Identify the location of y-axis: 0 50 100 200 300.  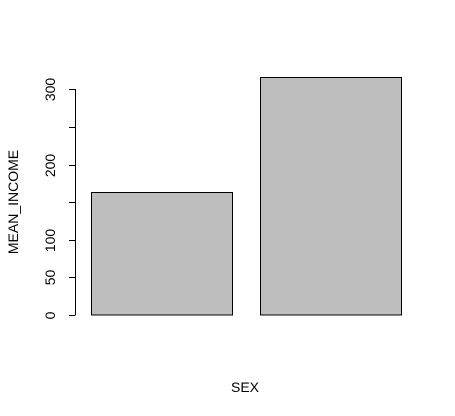
(59, 198).